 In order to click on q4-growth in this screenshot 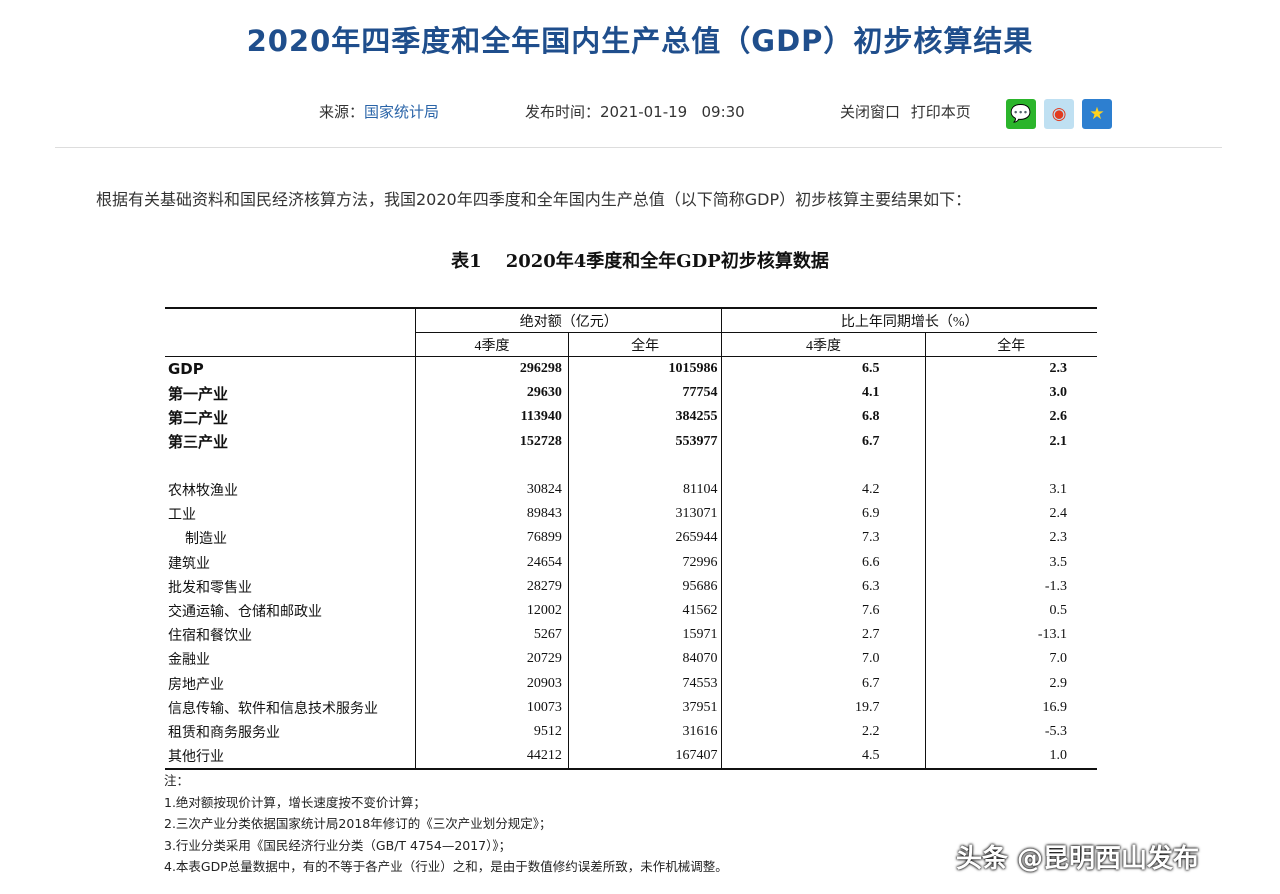, I will do `click(823, 465)`.